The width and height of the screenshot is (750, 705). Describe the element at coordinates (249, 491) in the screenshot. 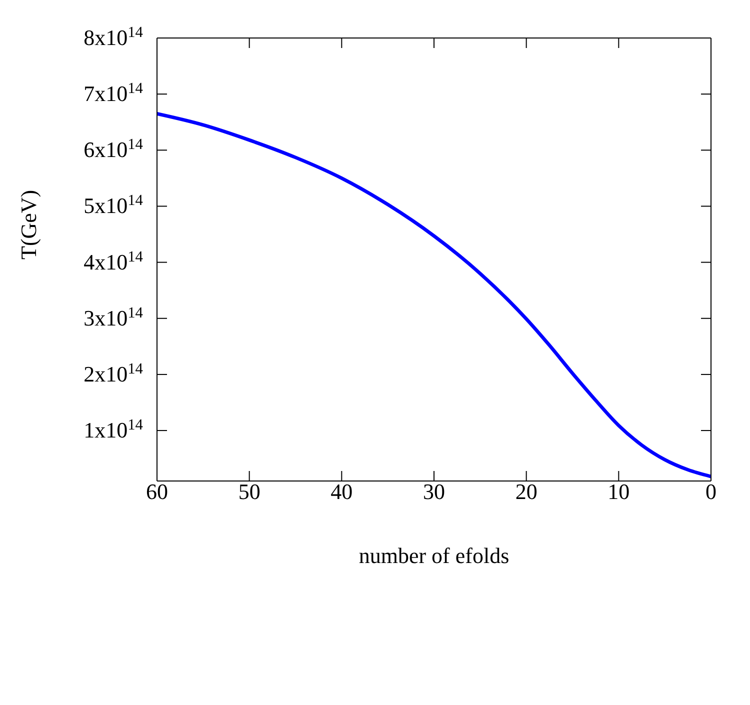

I see `x-tick-label: 50` at that location.